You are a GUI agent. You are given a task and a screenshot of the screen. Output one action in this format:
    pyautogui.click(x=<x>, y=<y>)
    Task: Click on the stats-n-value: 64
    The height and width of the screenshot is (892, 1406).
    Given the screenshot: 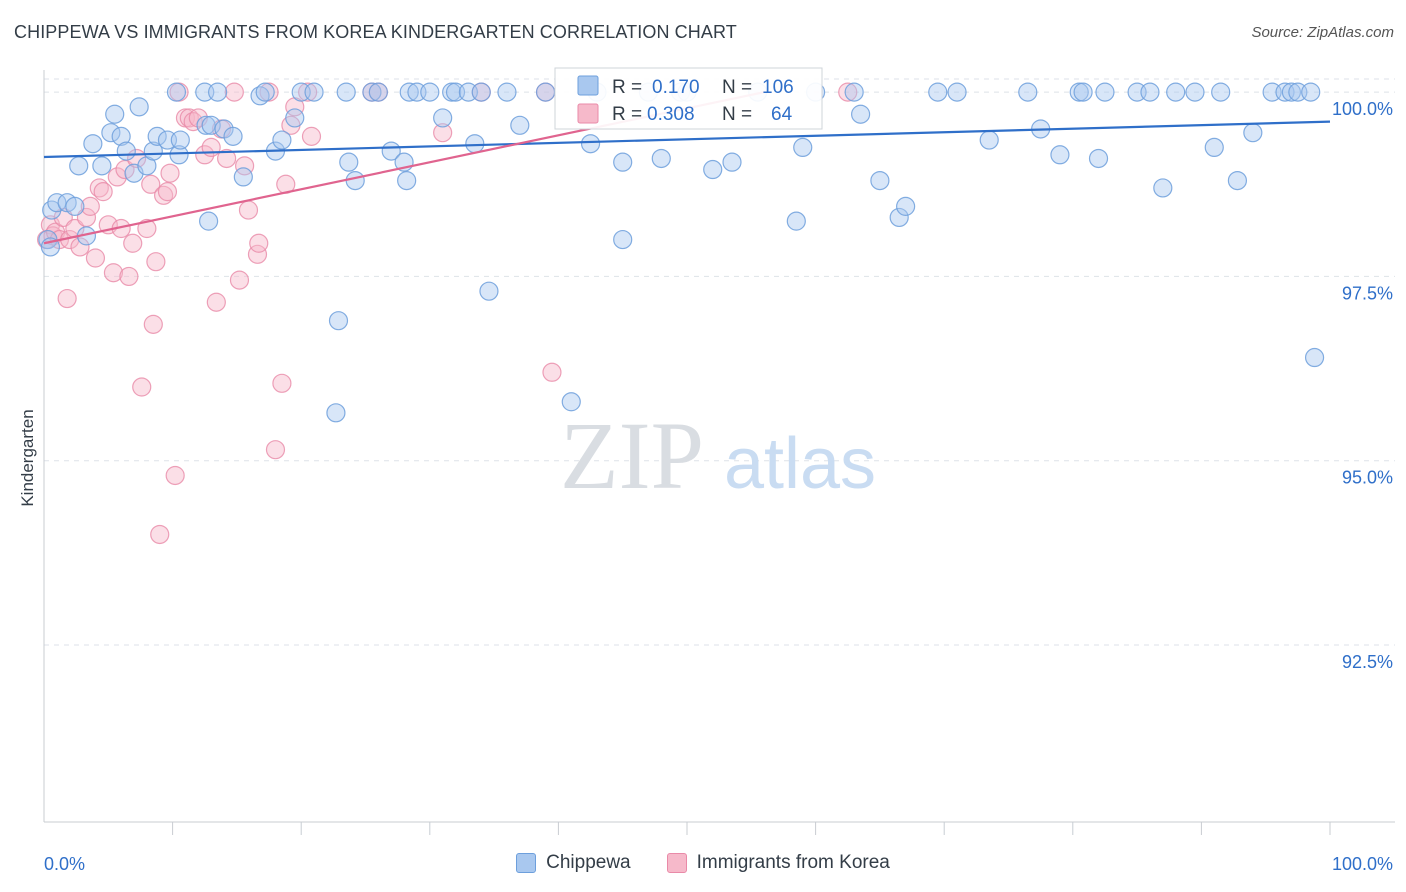 What is the action you would take?
    pyautogui.click(x=782, y=114)
    